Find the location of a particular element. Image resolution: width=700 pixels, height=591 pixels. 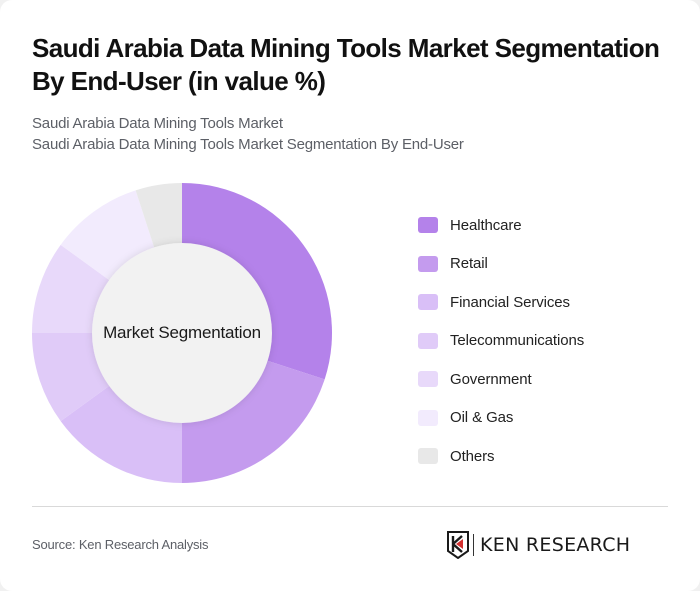

legend-item-retail: Retail is located at coordinates (501, 264).